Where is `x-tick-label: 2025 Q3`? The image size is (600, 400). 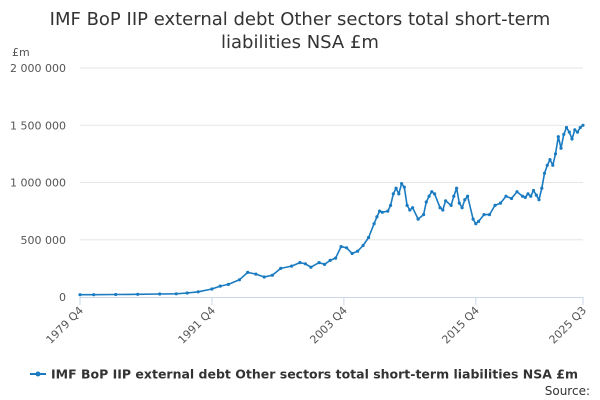 x-tick-label: 2025 Q3 is located at coordinates (568, 325).